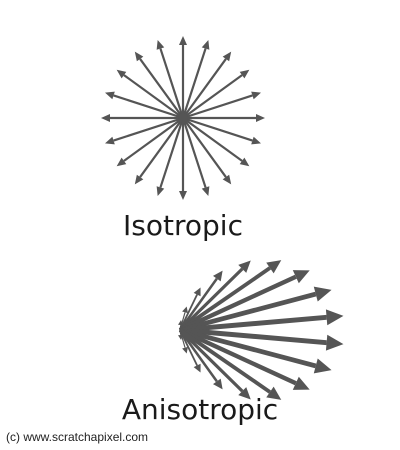 The width and height of the screenshot is (400, 450). I want to click on isotropic-arrow-14-shaft, so click(212, 139).